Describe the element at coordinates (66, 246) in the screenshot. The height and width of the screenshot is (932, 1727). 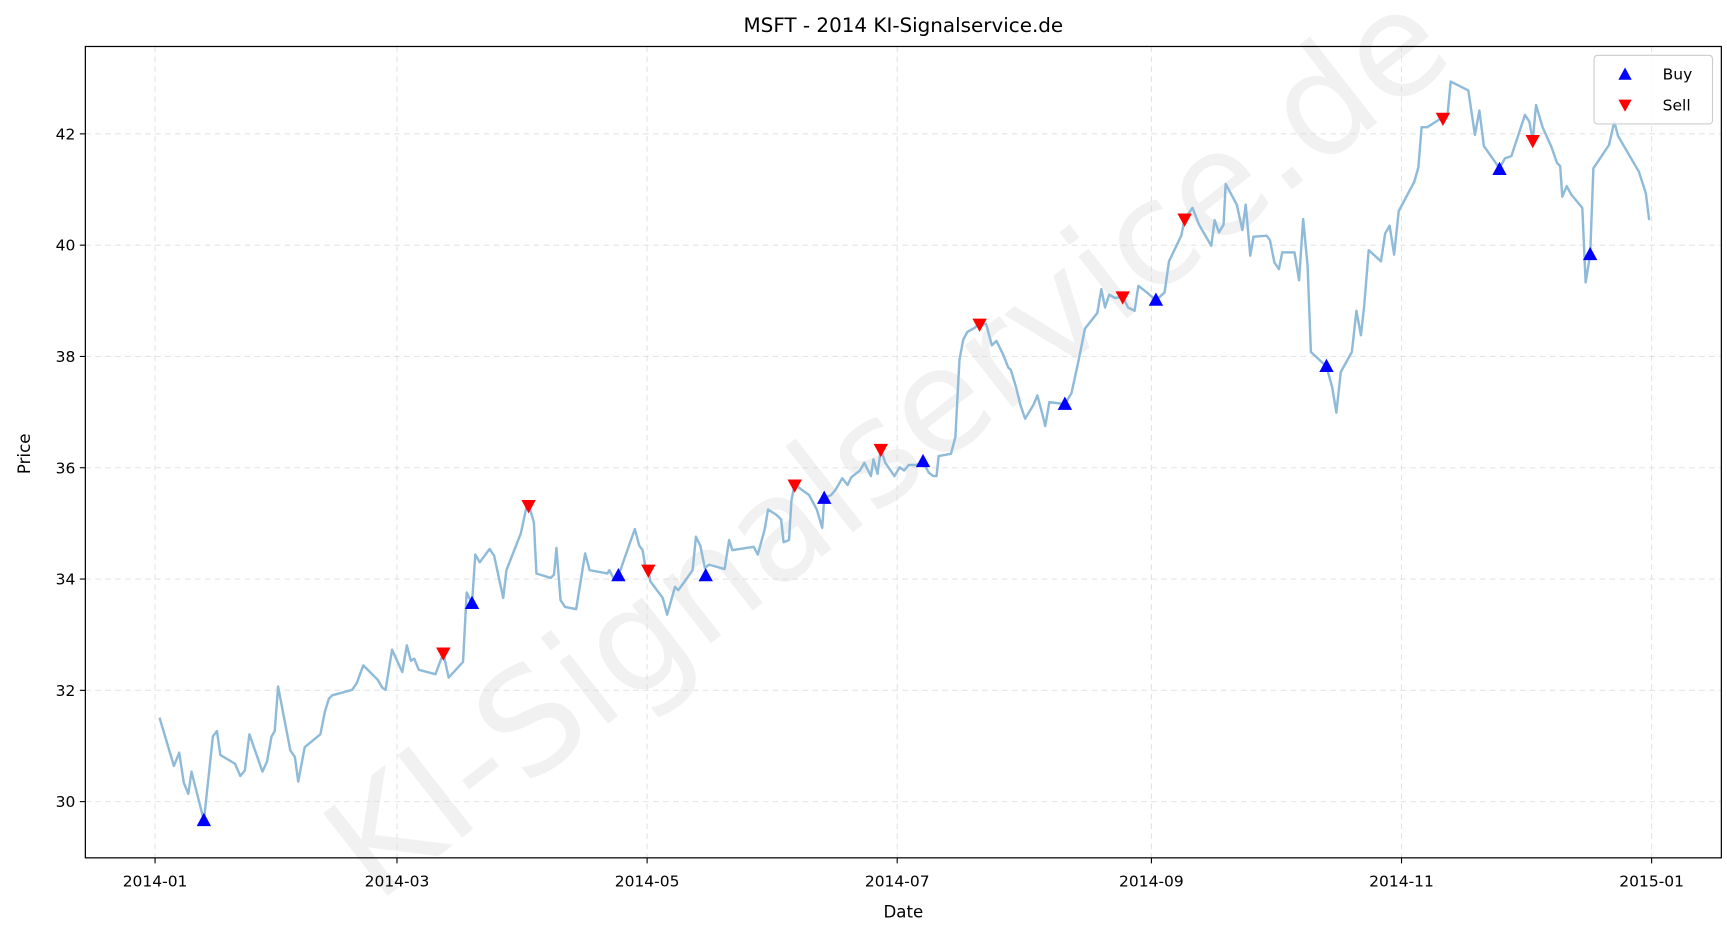
I see `y-tick-label: 40` at that location.